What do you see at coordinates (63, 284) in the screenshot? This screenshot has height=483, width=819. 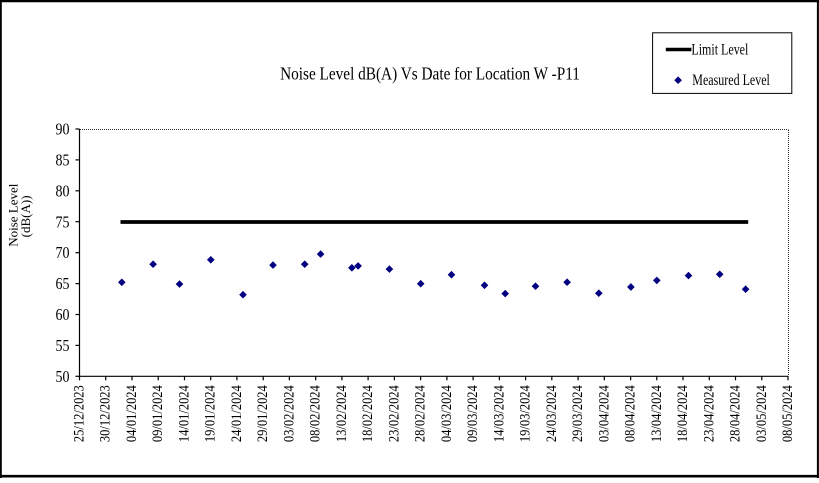 I see `svg-text: 65` at bounding box center [63, 284].